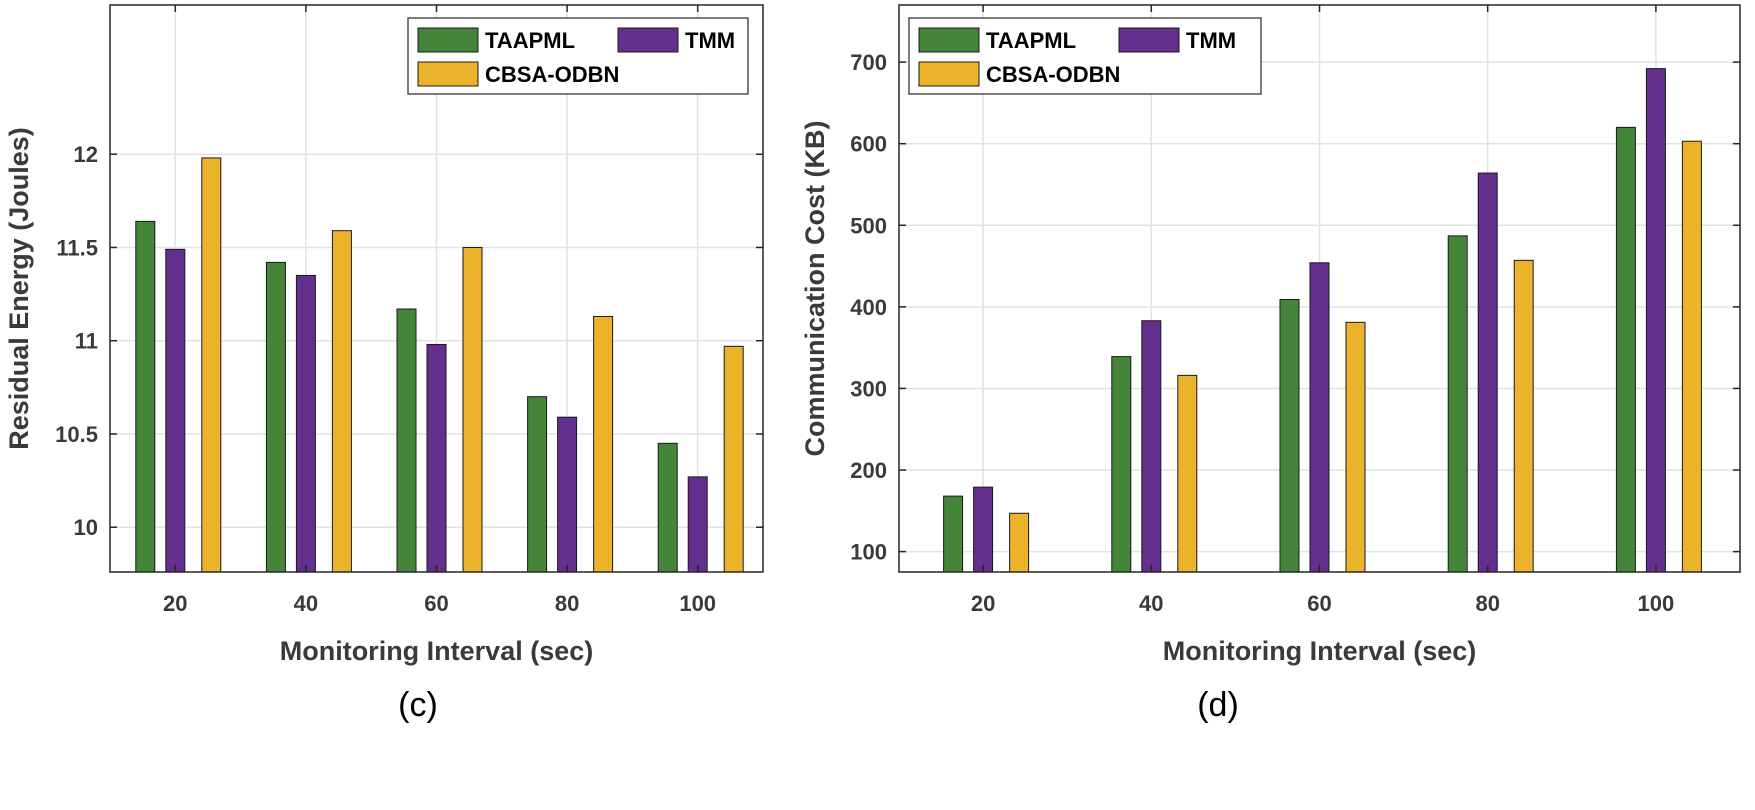  What do you see at coordinates (77, 247) in the screenshot?
I see `y-tick-label: 11.5` at bounding box center [77, 247].